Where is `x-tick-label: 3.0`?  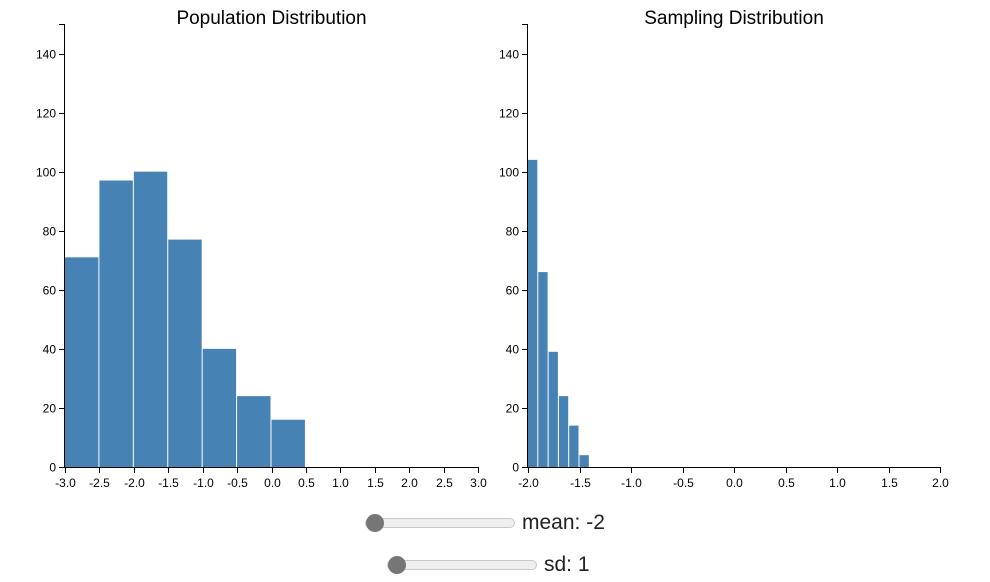
x-tick-label: 3.0 is located at coordinates (478, 483).